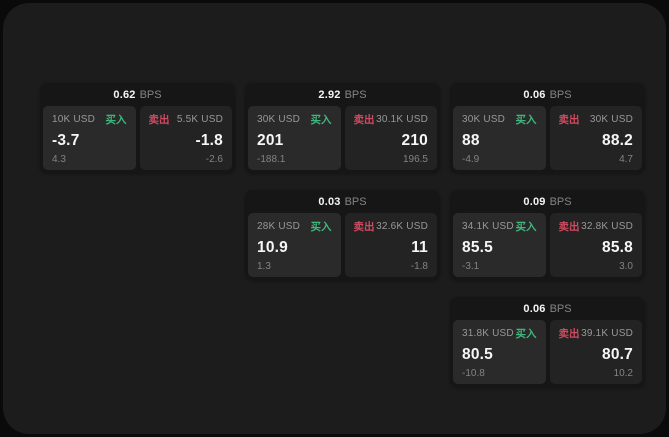 This screenshot has height=437, width=669. Describe the element at coordinates (617, 247) in the screenshot. I see `sell-price: 85.8` at that location.